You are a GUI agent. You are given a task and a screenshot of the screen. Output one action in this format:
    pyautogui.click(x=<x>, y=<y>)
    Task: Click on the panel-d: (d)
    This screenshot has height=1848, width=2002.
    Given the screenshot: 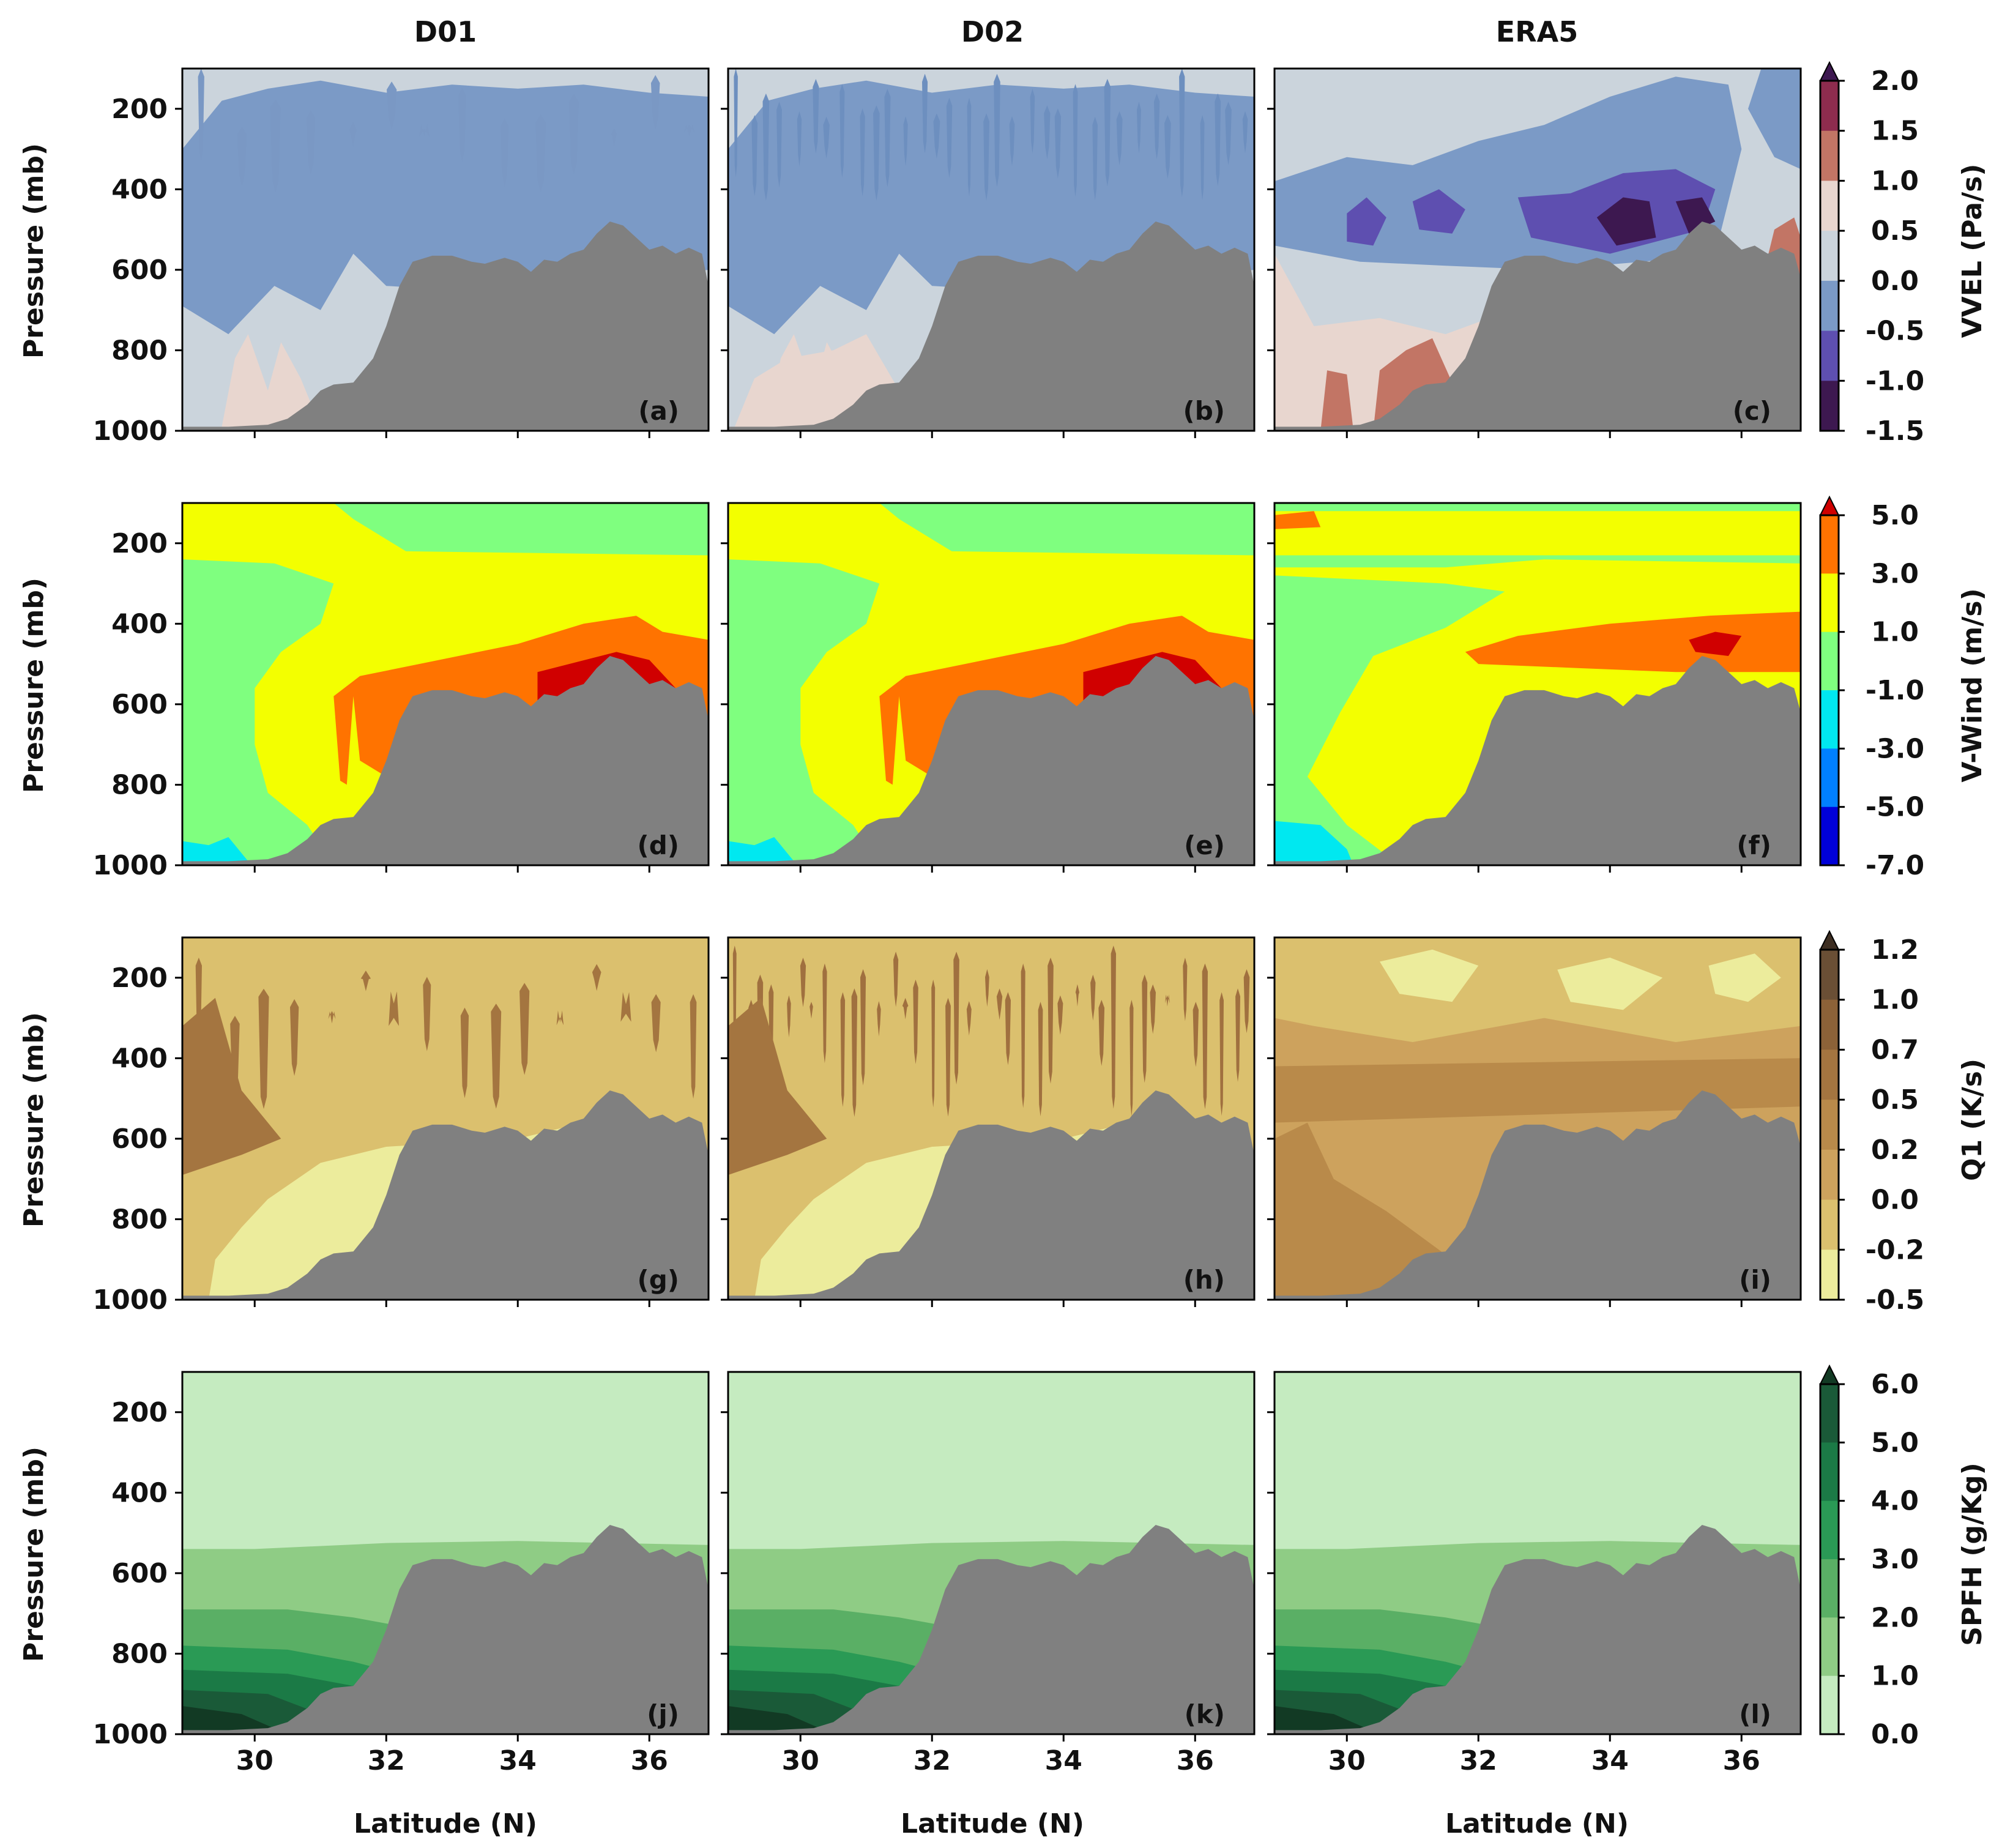 What is the action you would take?
    pyautogui.click(x=445, y=684)
    